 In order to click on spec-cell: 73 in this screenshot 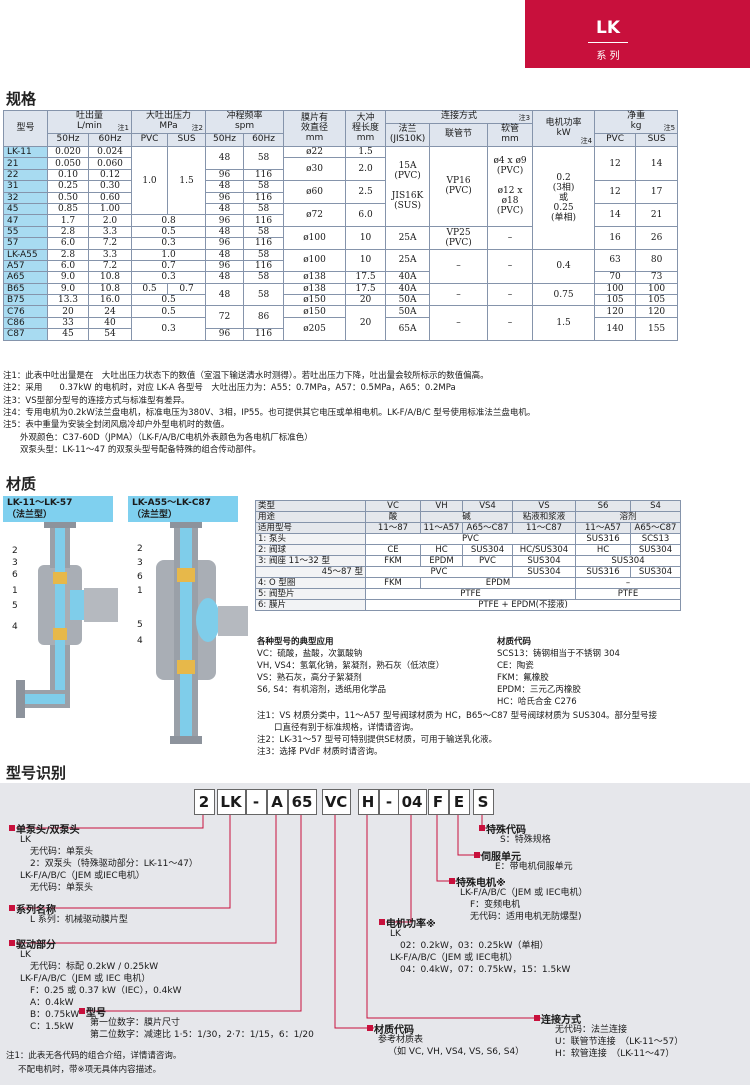, I will do `click(657, 277)`.